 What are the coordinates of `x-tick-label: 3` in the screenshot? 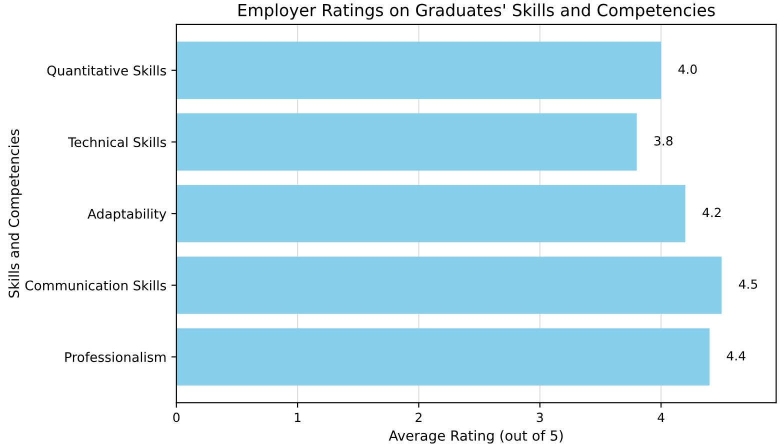 It's located at (539, 417).